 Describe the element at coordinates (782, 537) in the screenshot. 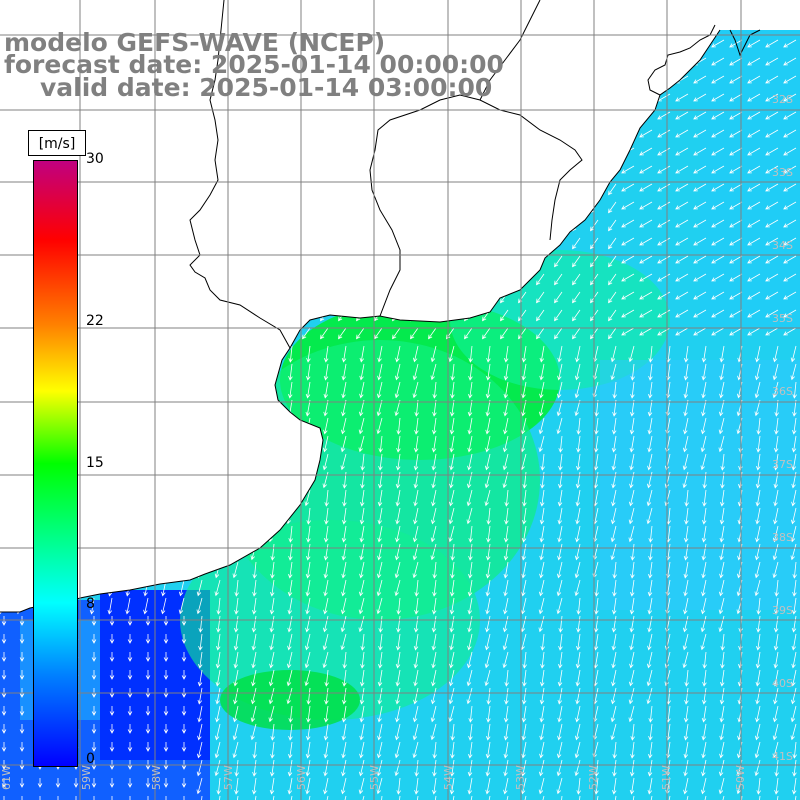

I see `latitude-label: 38S` at that location.